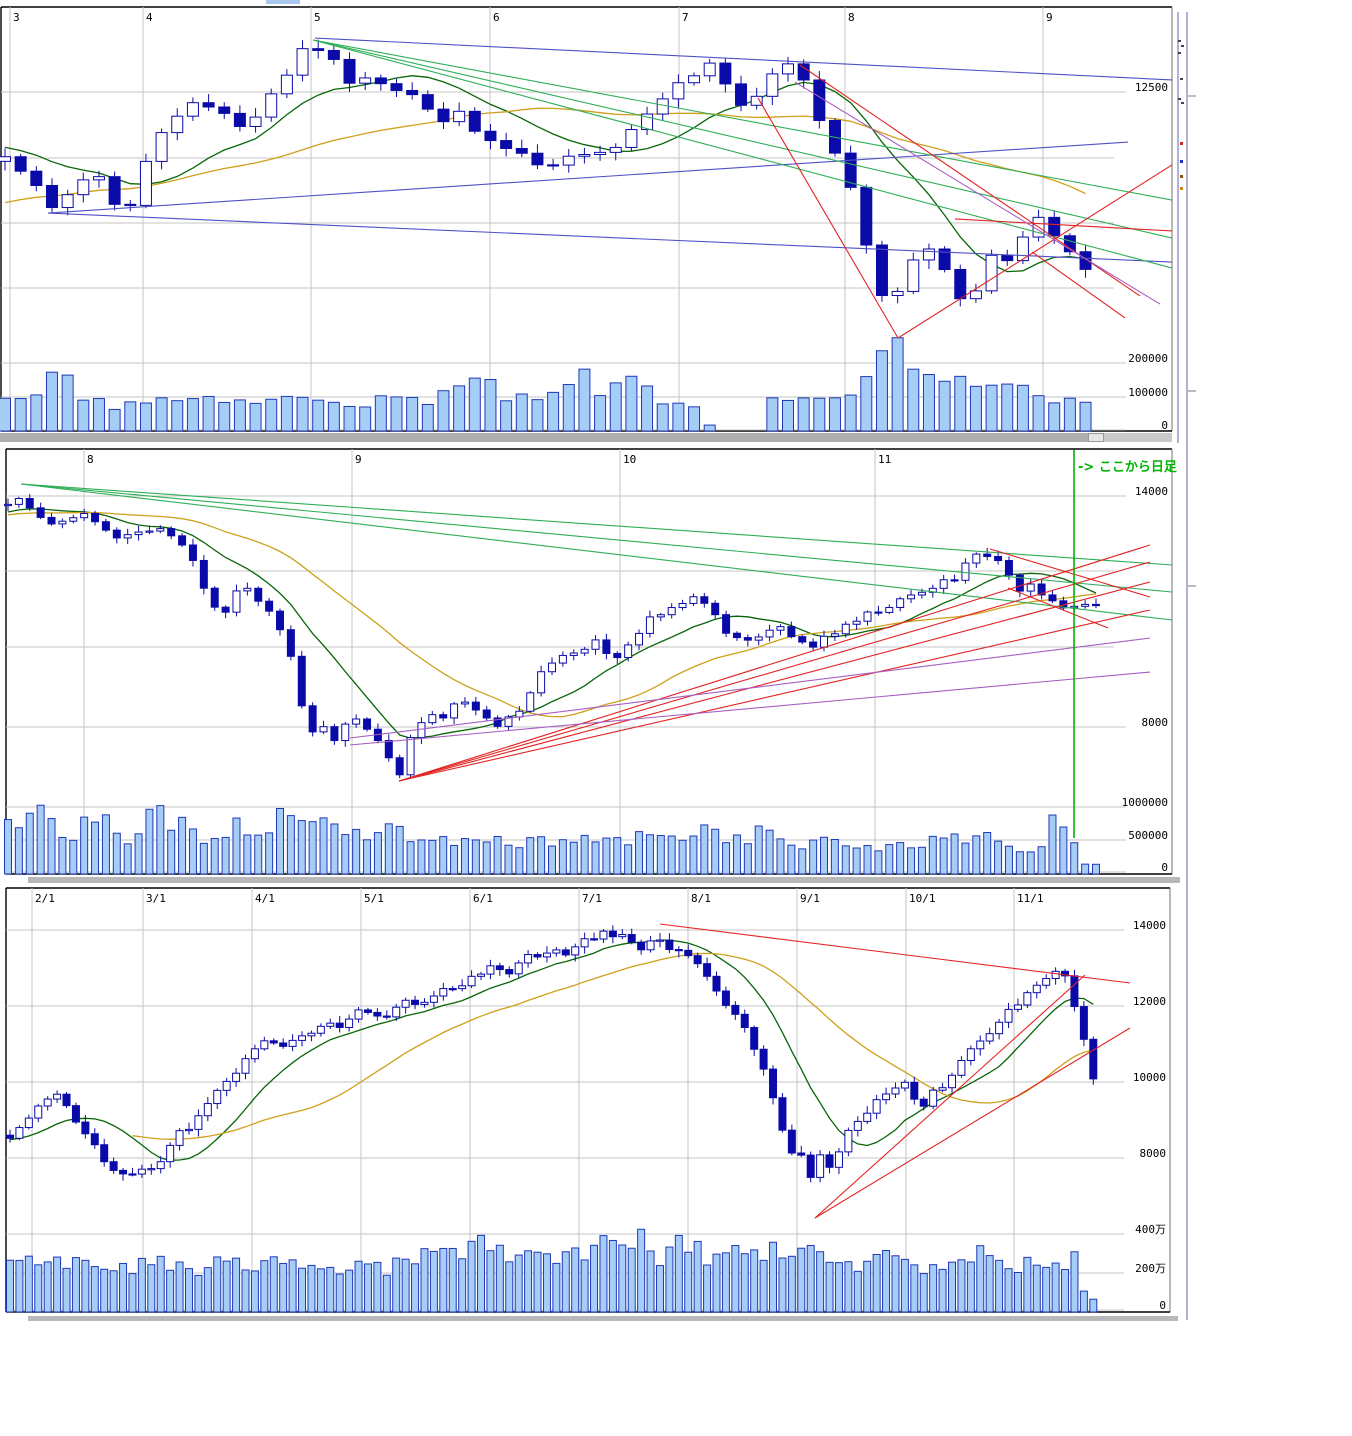  Describe the element at coordinates (1192, 96) in the screenshot. I see `edge-dash-mark` at that location.